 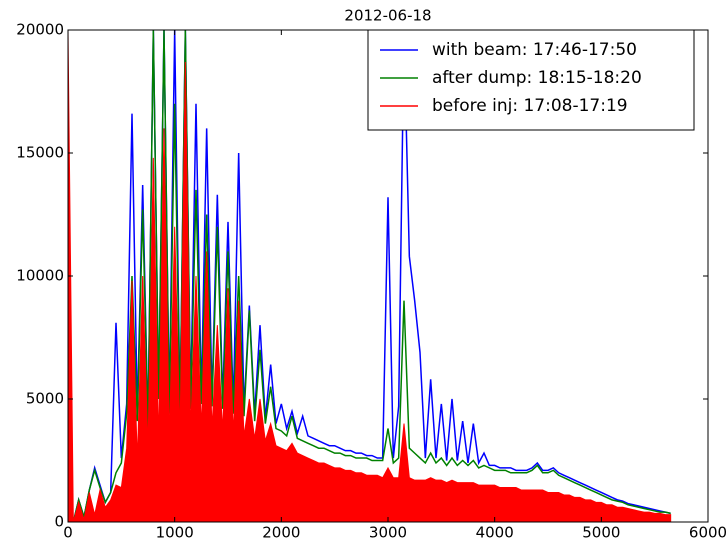 What do you see at coordinates (601, 533) in the screenshot?
I see `x-tick-label: 5000` at bounding box center [601, 533].